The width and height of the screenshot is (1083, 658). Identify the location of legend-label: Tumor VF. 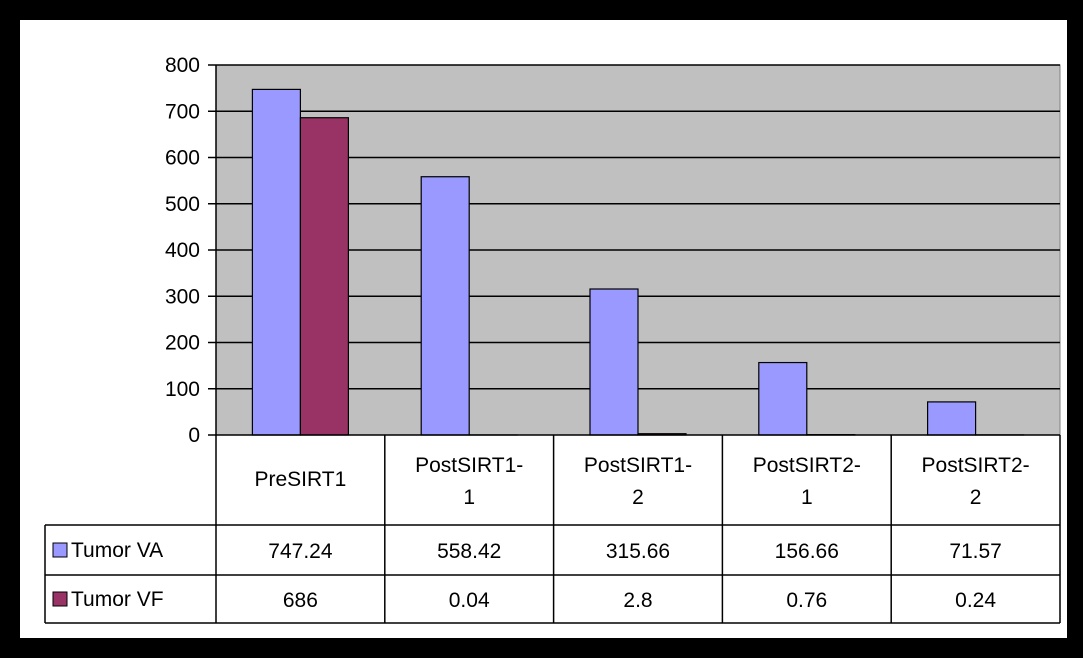
(117, 599).